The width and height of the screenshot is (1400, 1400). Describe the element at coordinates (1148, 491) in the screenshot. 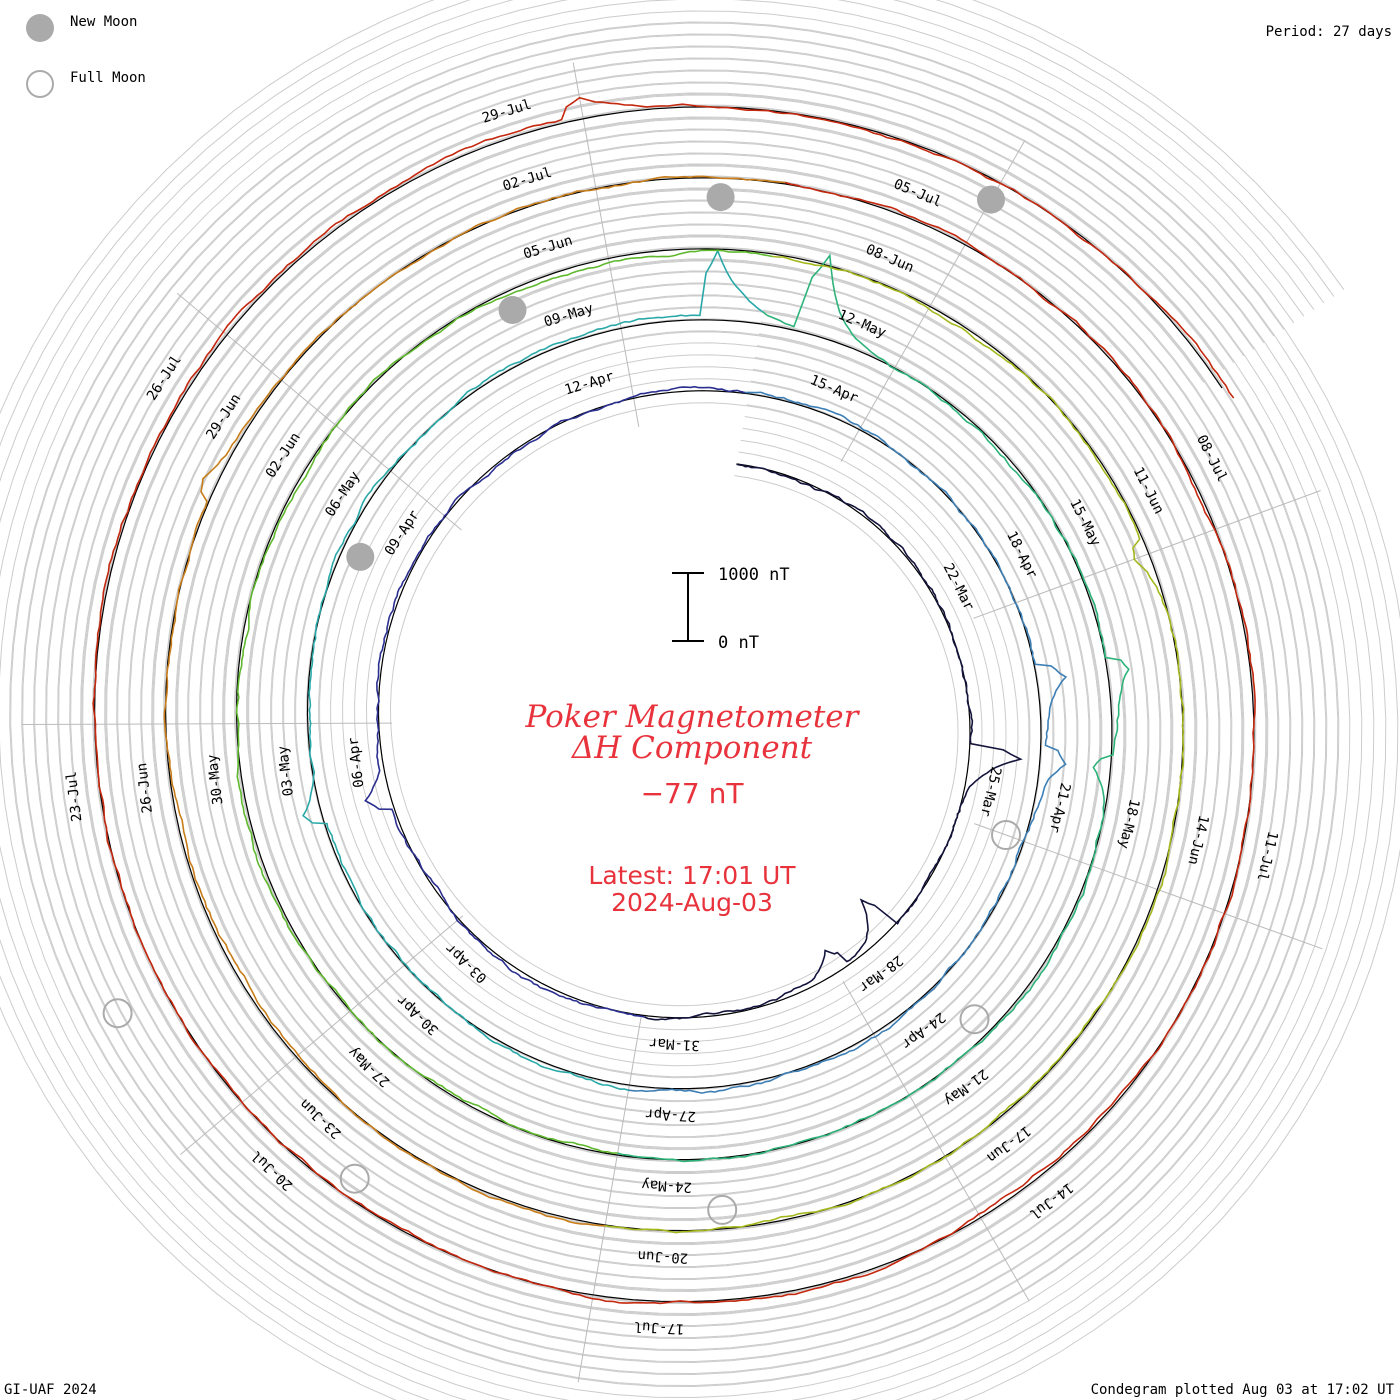

I see `date-tick-label: 11-Jun` at that location.